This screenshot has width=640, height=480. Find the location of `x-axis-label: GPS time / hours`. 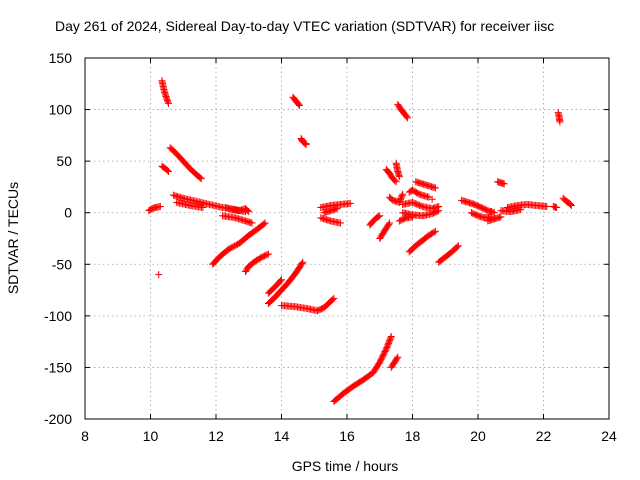

x-axis-label: GPS time / hours is located at coordinates (345, 466).